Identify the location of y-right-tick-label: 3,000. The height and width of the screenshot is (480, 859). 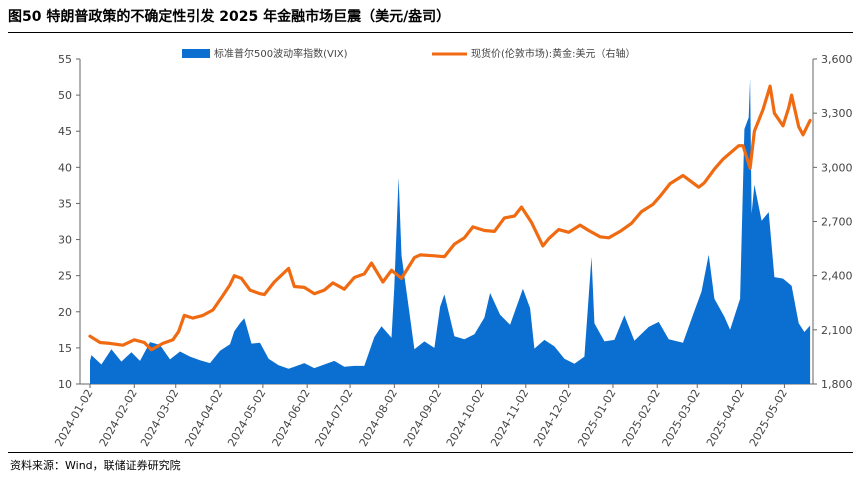
(837, 167).